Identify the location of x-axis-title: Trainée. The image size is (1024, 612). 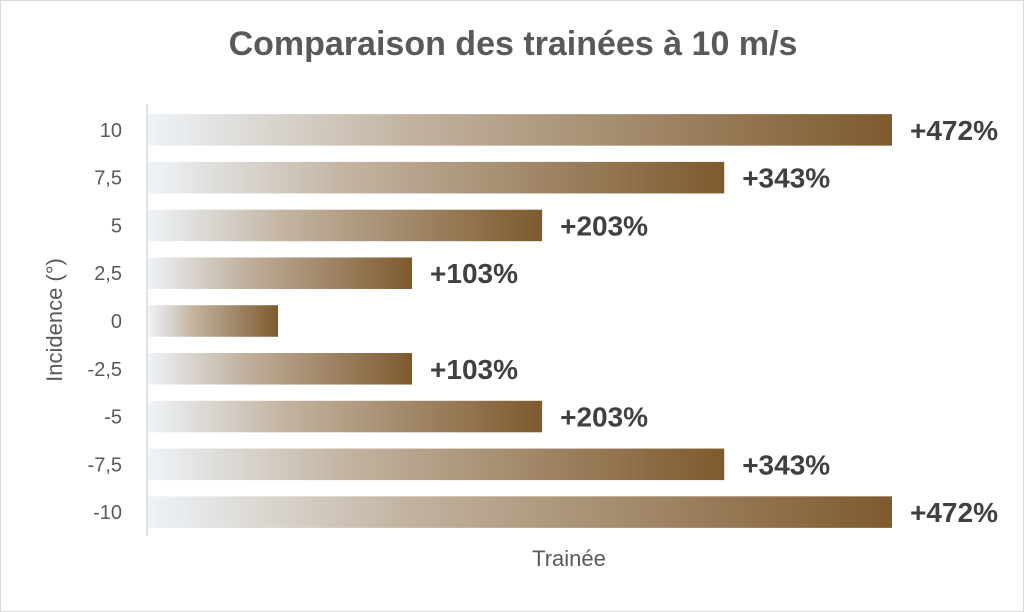
(569, 558).